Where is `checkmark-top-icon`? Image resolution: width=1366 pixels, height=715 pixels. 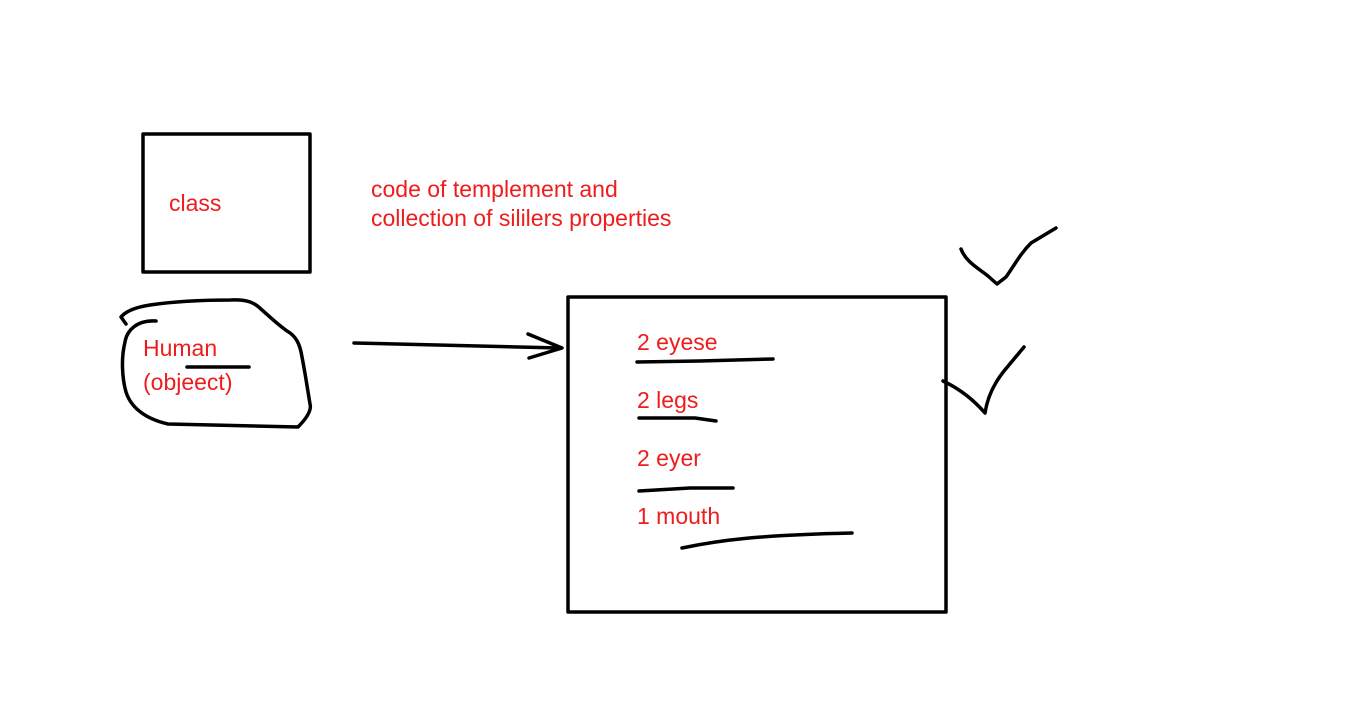
checkmark-top-icon is located at coordinates (1008, 256).